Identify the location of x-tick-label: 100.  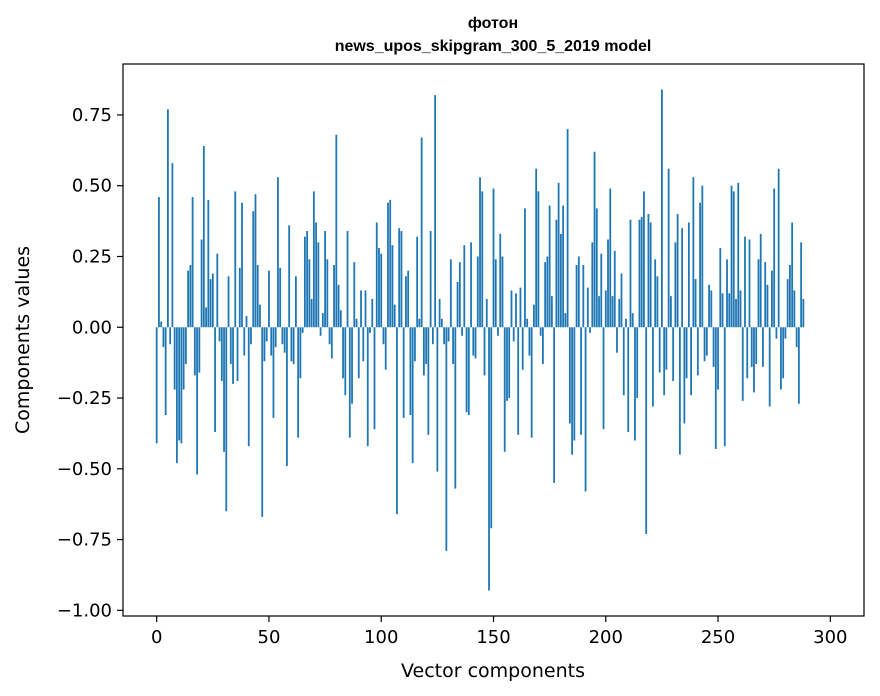
(381, 637).